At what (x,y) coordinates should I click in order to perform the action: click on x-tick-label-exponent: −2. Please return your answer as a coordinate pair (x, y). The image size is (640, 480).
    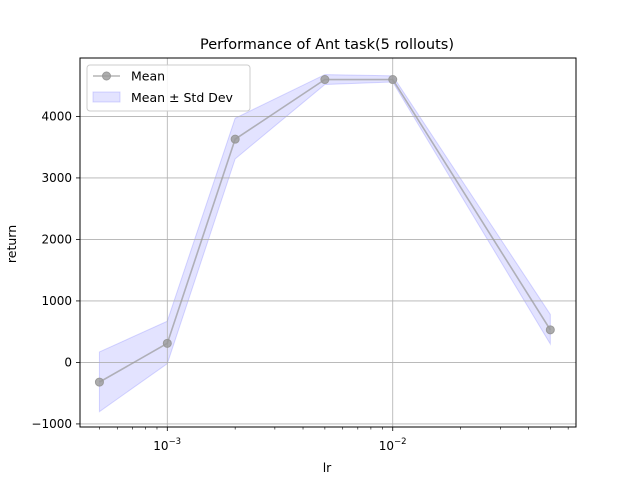
    Looking at the image, I should click on (400, 442).